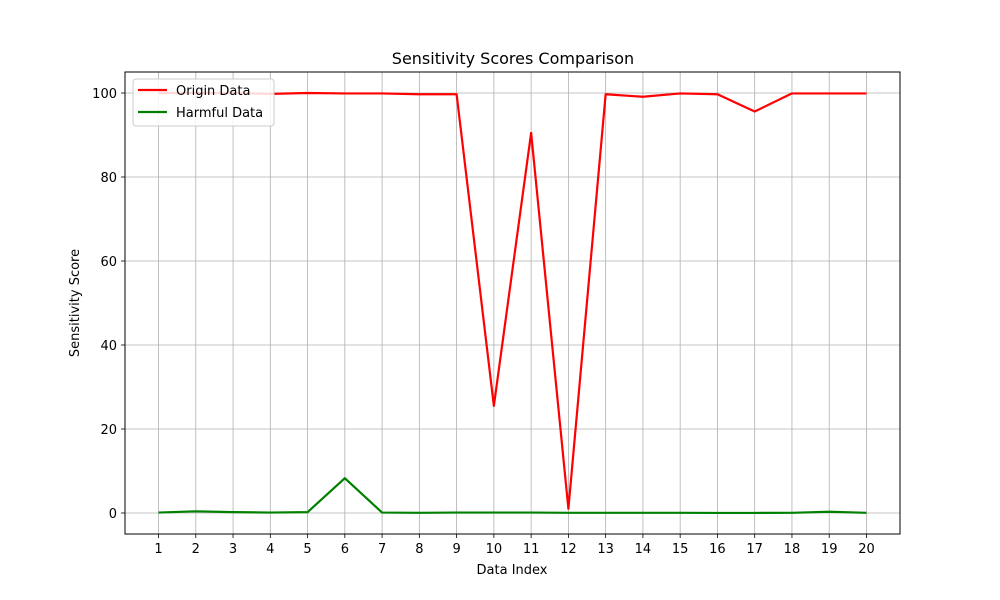 This screenshot has height=600, width=1000. I want to click on x-tick-label: 13, so click(605, 549).